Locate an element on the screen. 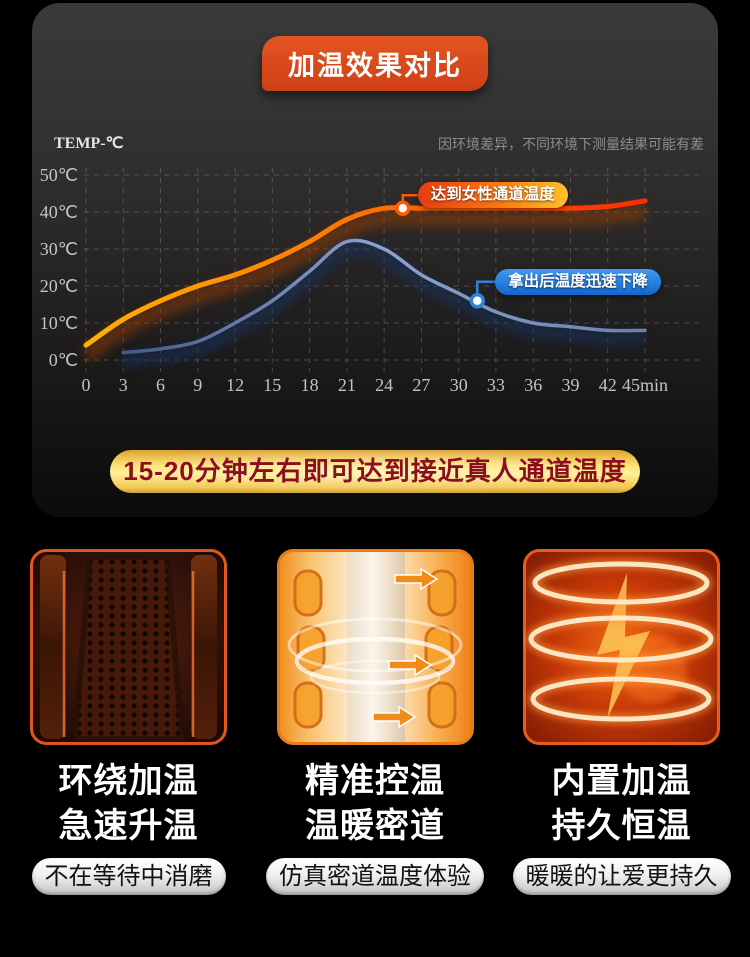 The width and height of the screenshot is (750, 957). svg-text: 0℃ is located at coordinates (63, 360).